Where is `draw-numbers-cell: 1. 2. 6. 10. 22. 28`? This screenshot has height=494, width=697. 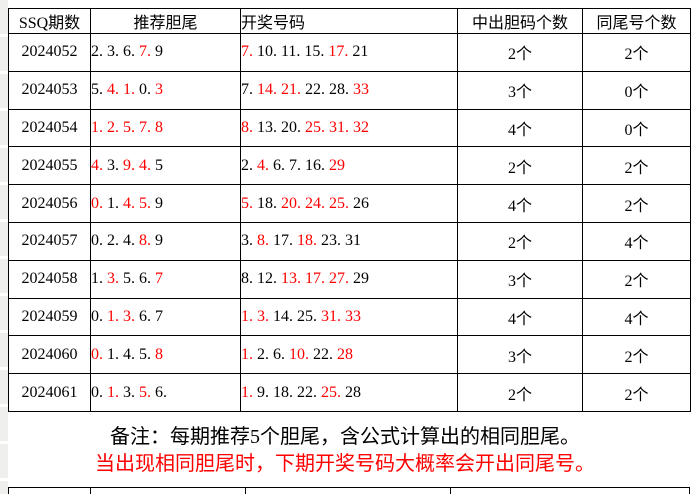 draw-numbers-cell: 1. 2. 6. 10. 22. 28 is located at coordinates (349, 355).